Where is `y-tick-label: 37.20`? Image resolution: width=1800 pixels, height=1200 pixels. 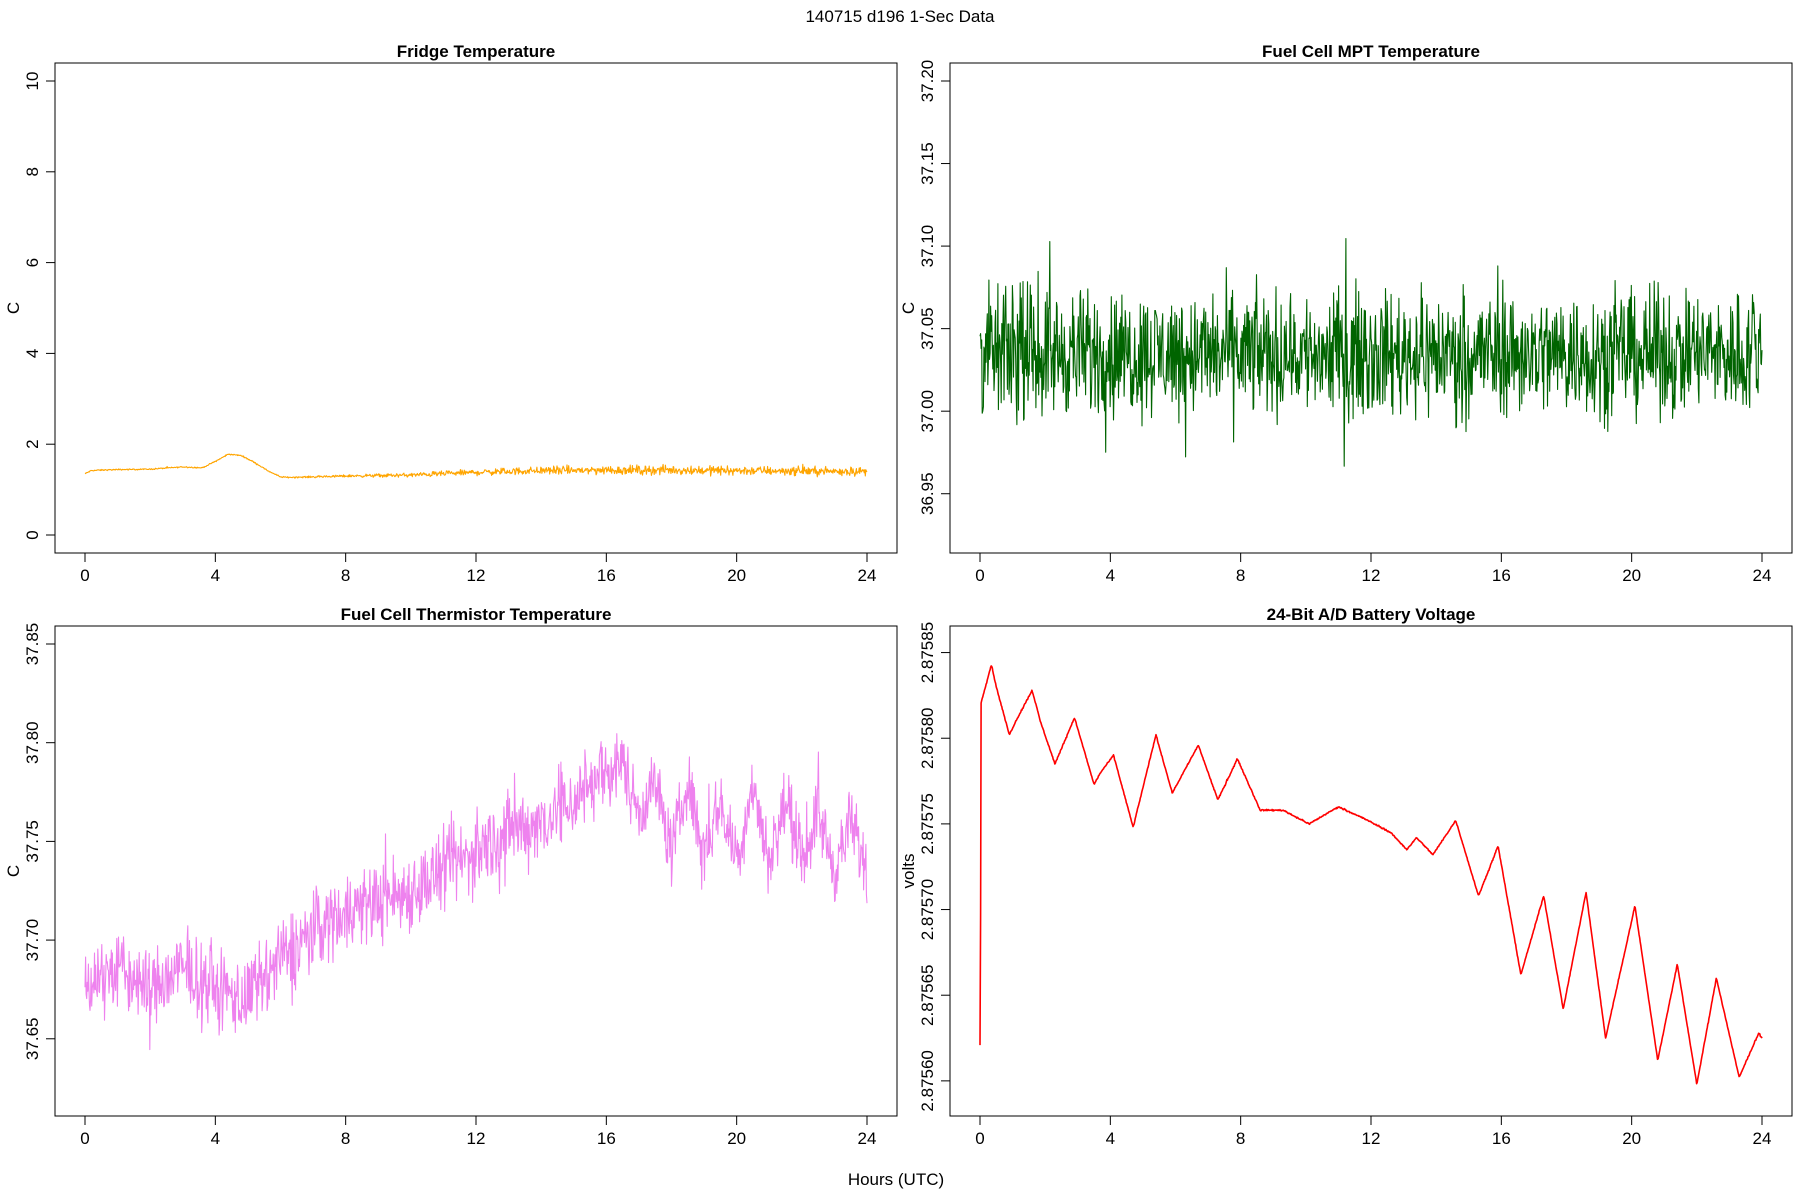 y-tick-label: 37.20 is located at coordinates (927, 81).